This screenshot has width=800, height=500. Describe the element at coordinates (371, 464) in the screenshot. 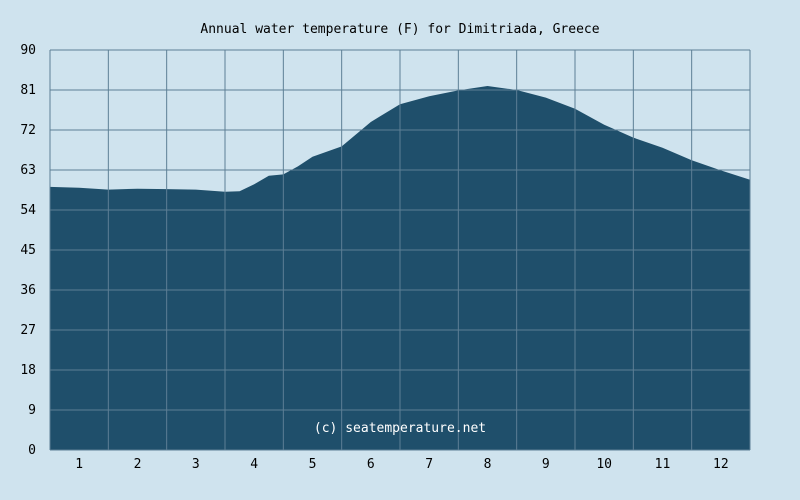

I see `x-tick-label: 6` at that location.